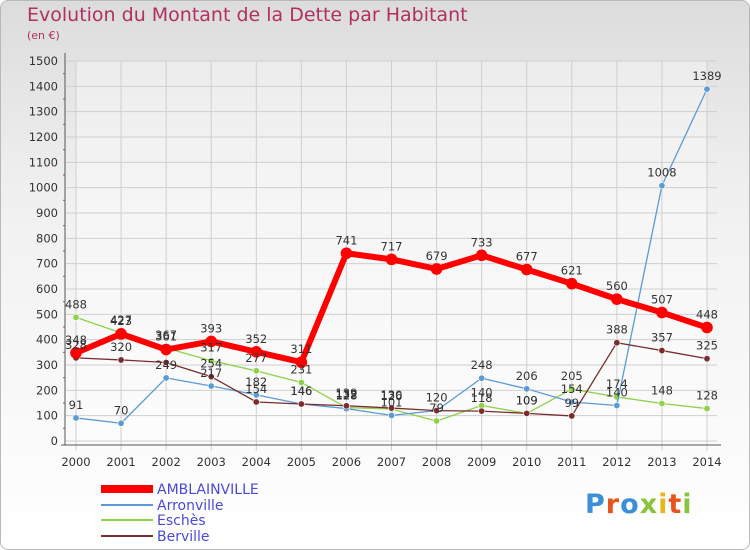 The image size is (750, 550). Describe the element at coordinates (571, 462) in the screenshot. I see `x-tick-label: 2011` at that location.